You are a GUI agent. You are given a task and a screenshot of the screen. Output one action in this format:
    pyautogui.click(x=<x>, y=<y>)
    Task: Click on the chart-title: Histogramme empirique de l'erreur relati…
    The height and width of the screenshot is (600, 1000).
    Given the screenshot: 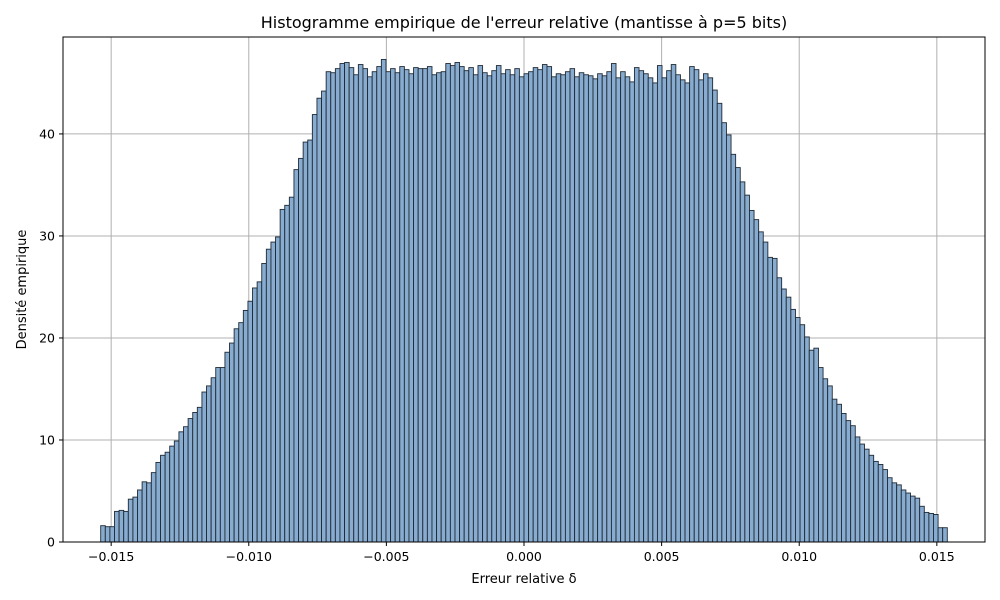 What is the action you would take?
    pyautogui.click(x=524, y=22)
    